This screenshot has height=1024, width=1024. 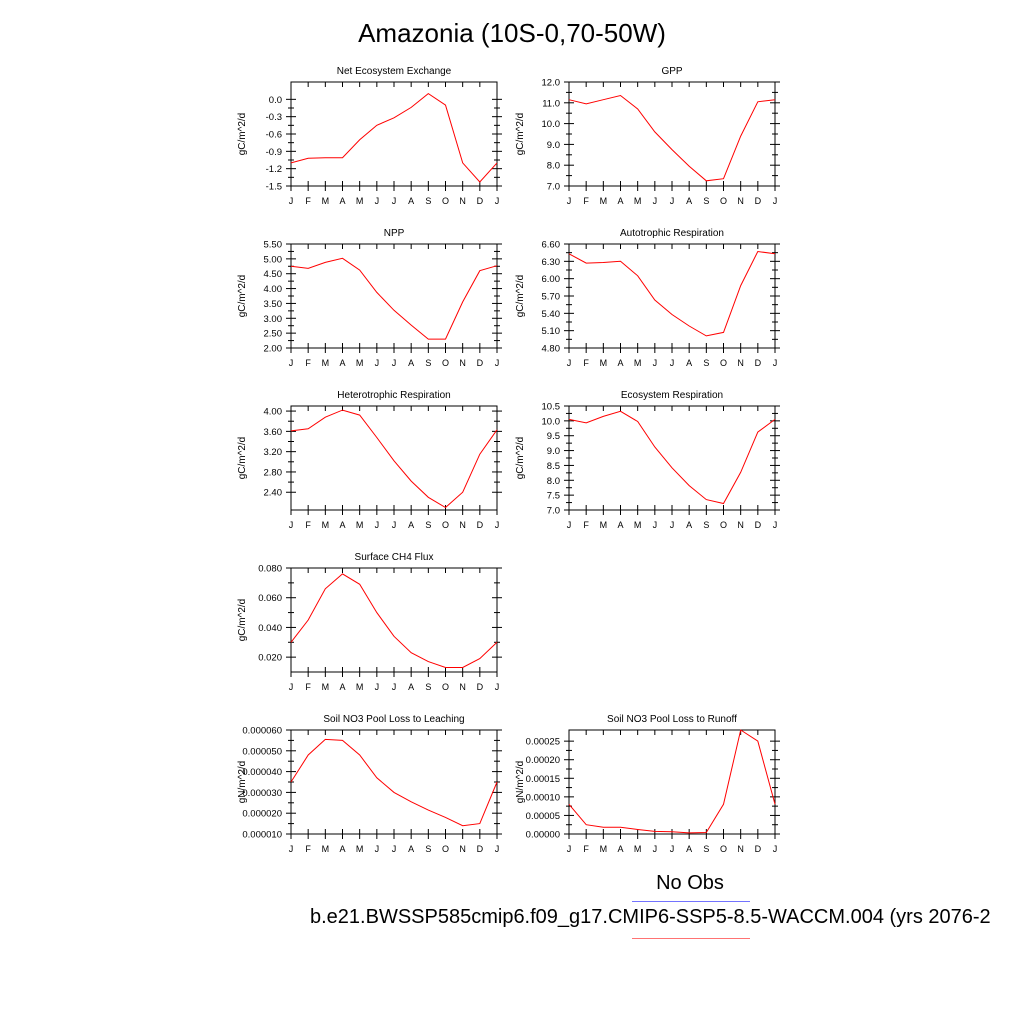 What do you see at coordinates (273, 349) in the screenshot?
I see `y-tick-label: 2.00` at bounding box center [273, 349].